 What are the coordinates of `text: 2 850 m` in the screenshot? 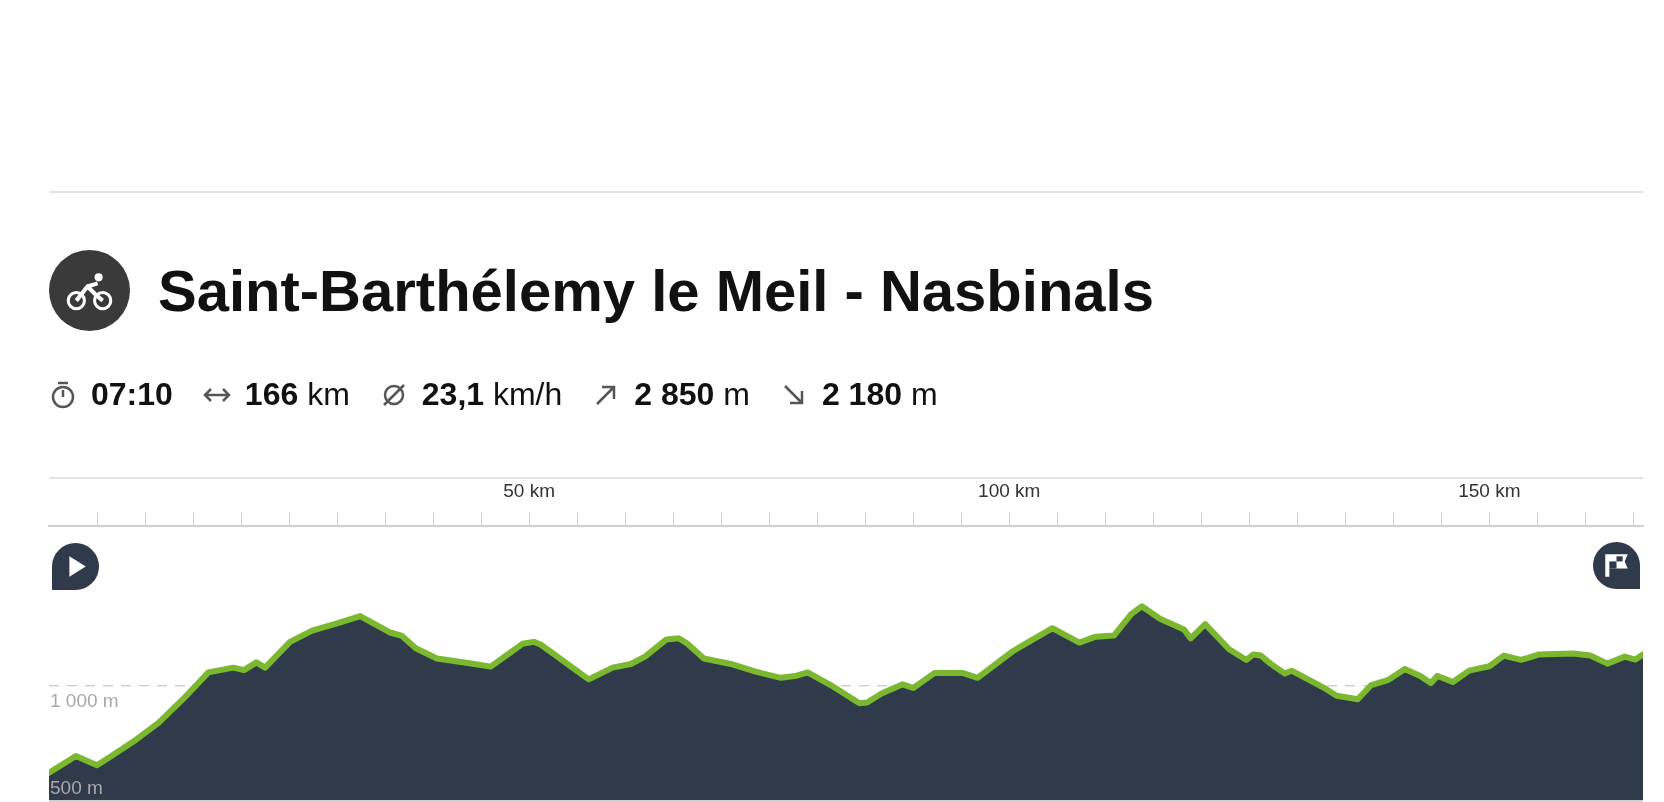 It's located at (692, 394).